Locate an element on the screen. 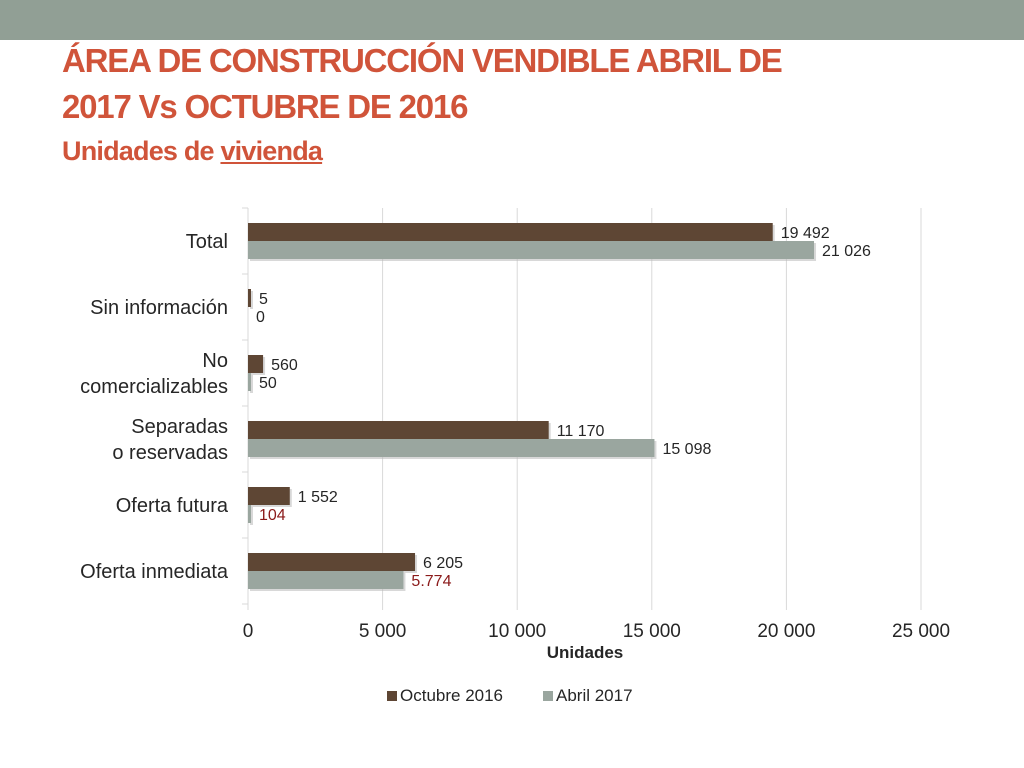 The image size is (1024, 768). category-label: Total is located at coordinates (207, 242).